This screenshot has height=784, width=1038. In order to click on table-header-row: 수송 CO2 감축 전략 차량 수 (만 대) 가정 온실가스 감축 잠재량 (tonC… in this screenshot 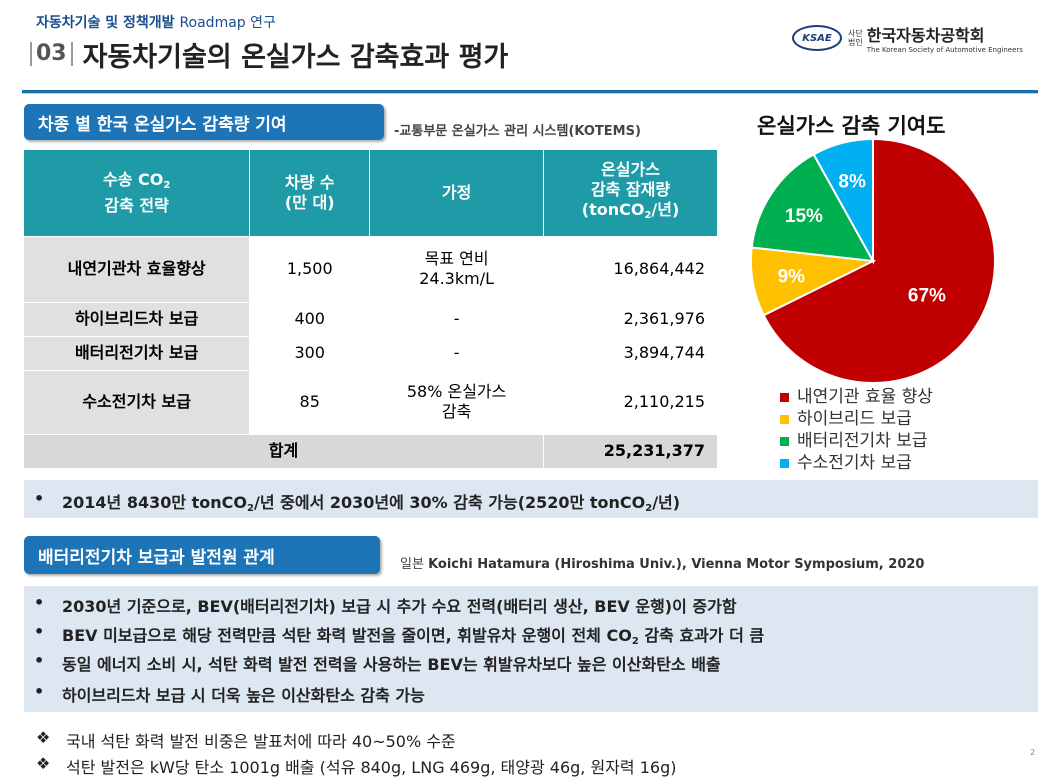, I will do `click(371, 193)`.